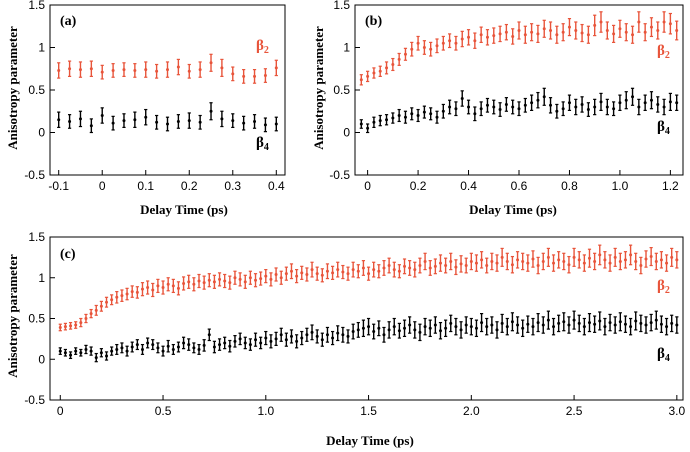 This screenshot has height=452, width=690. I want to click on panel-a-beta2-label: β2, so click(262, 47).